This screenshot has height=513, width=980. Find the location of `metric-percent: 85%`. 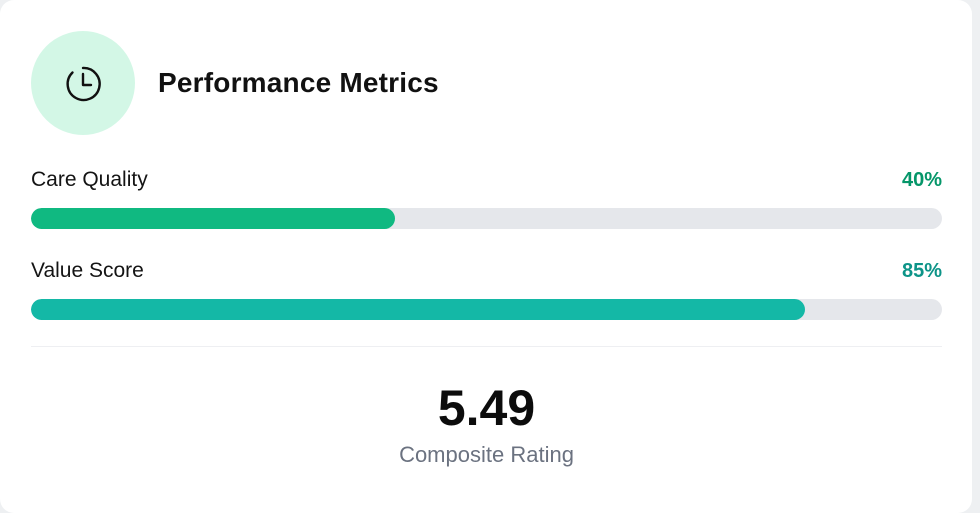

metric-percent: 85% is located at coordinates (921, 271).